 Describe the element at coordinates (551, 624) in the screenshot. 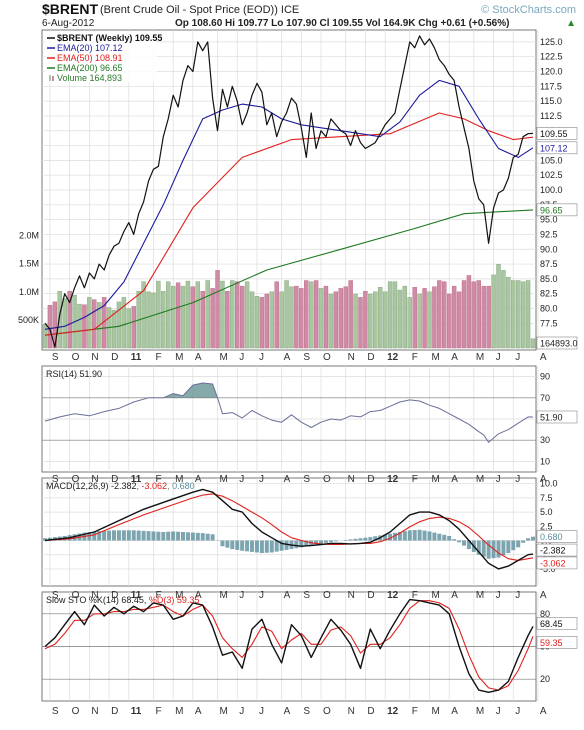

I see `sto-last-value-sto_k: 68.45` at that location.